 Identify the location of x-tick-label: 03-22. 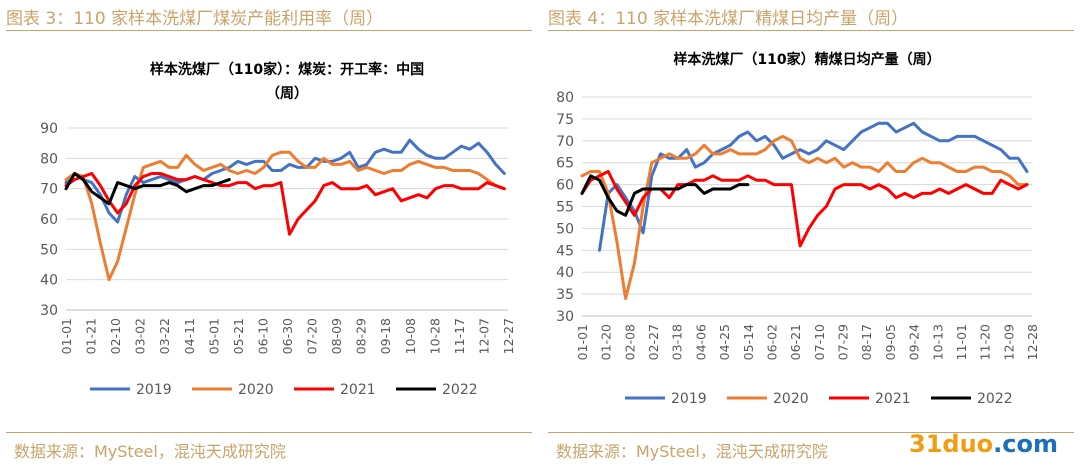
(164, 336).